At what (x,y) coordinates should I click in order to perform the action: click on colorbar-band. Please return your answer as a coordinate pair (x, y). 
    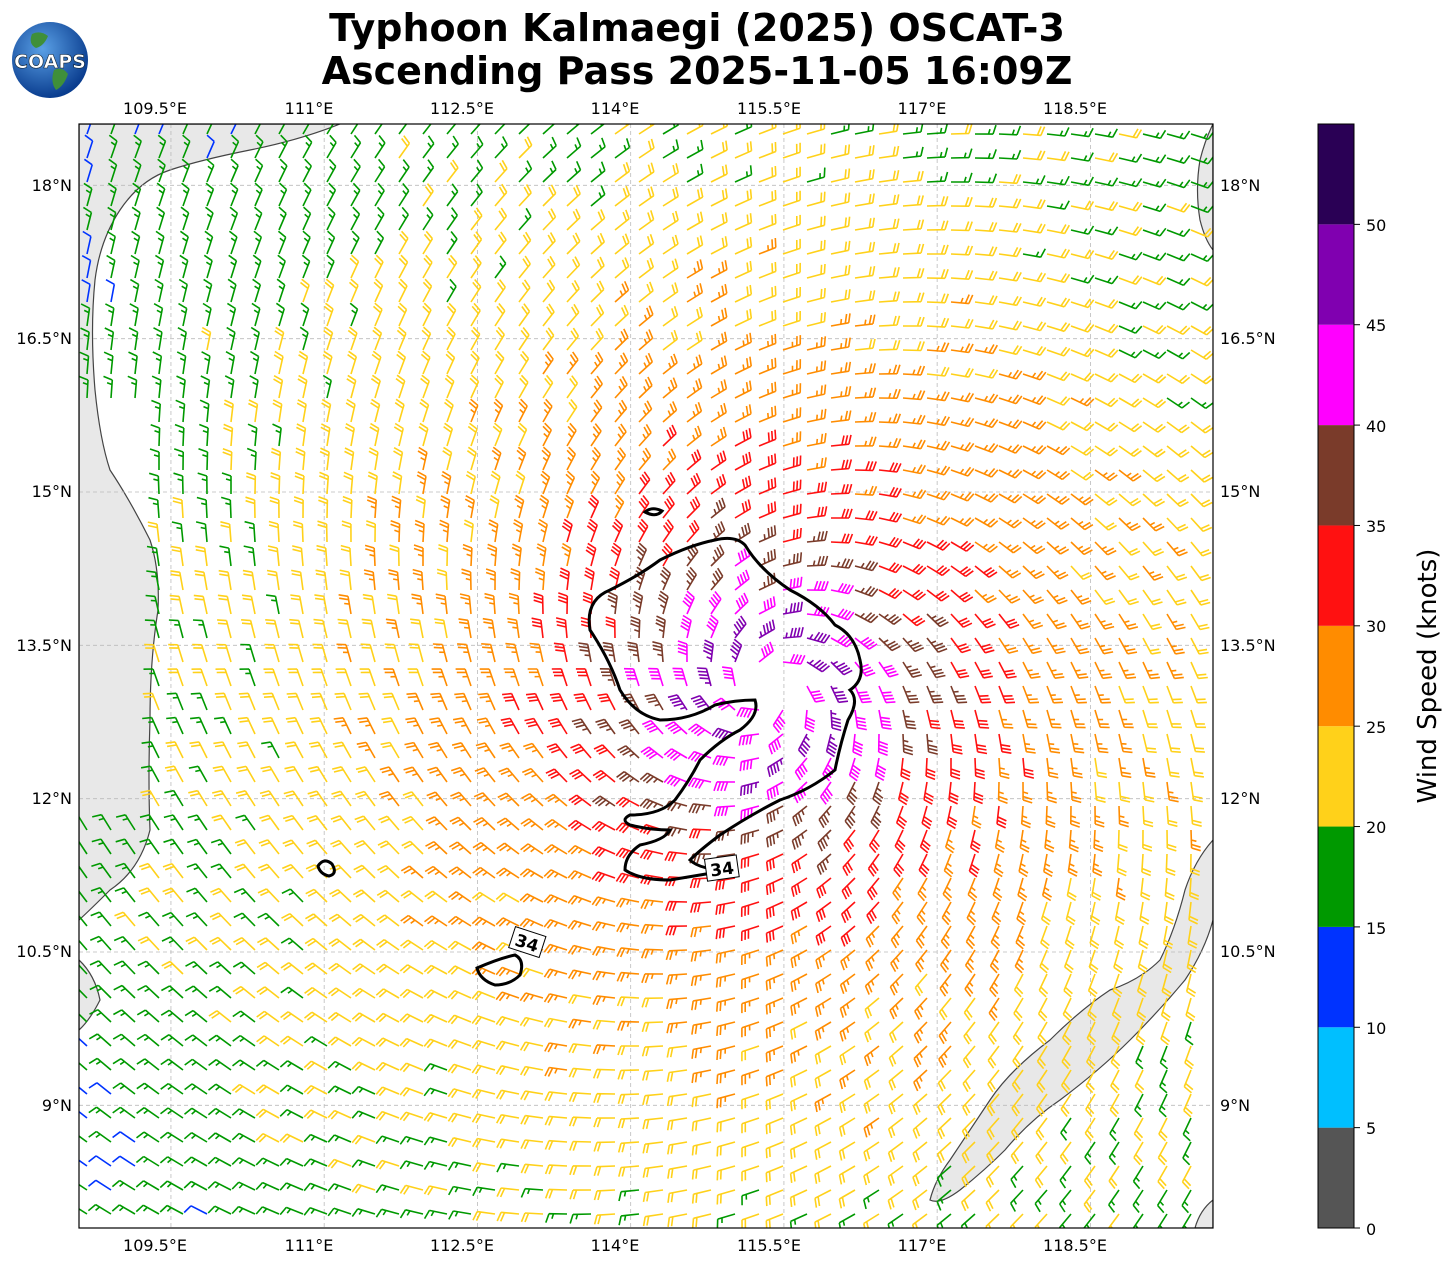
    Looking at the image, I should click on (1336, 575).